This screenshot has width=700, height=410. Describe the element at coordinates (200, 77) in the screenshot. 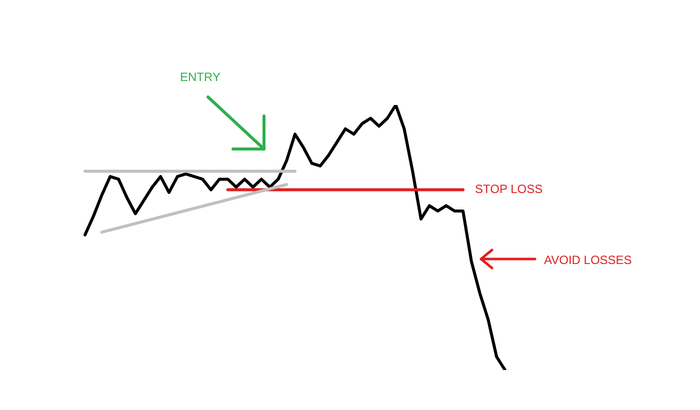

I see `text: ENTRY` at that location.